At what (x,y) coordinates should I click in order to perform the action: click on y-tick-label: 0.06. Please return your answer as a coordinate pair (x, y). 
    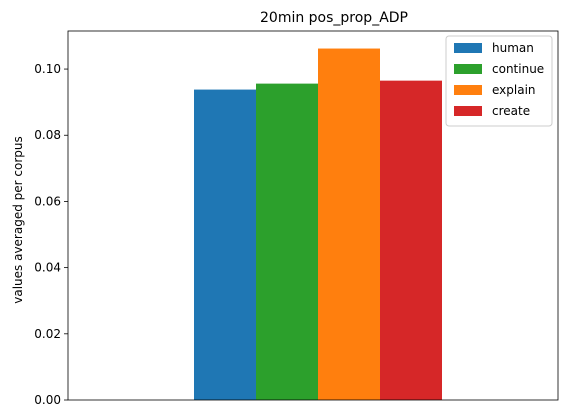
    Looking at the image, I should click on (47, 201).